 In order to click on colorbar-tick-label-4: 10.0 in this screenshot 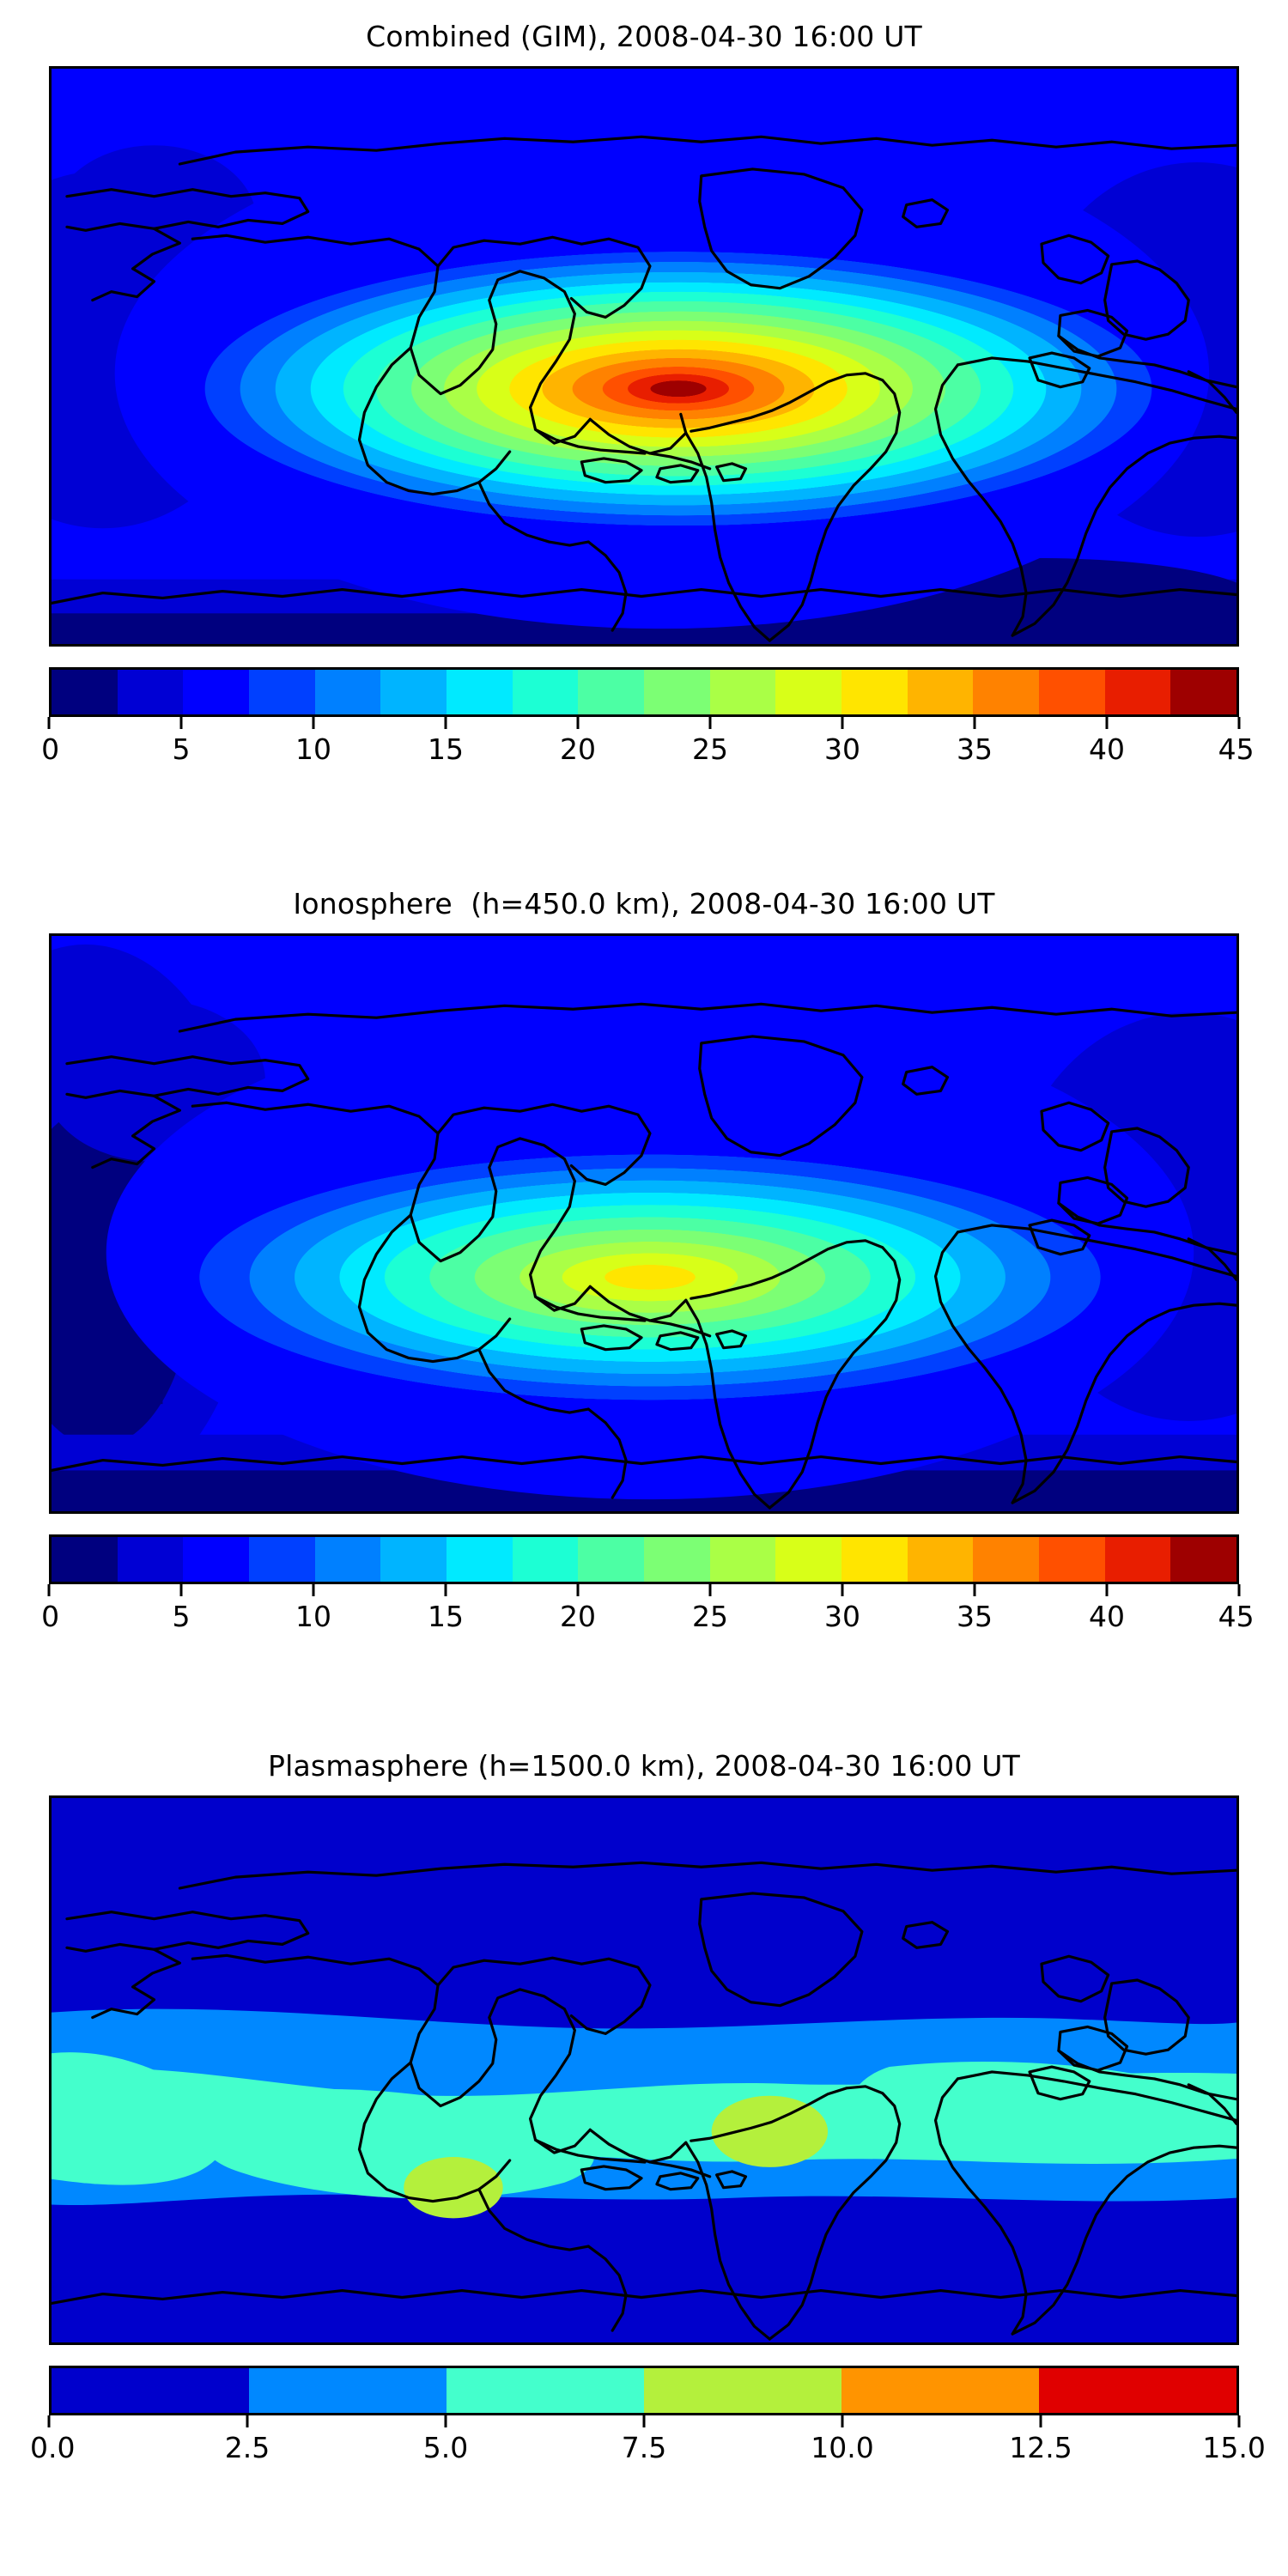, I will do `click(843, 2448)`.